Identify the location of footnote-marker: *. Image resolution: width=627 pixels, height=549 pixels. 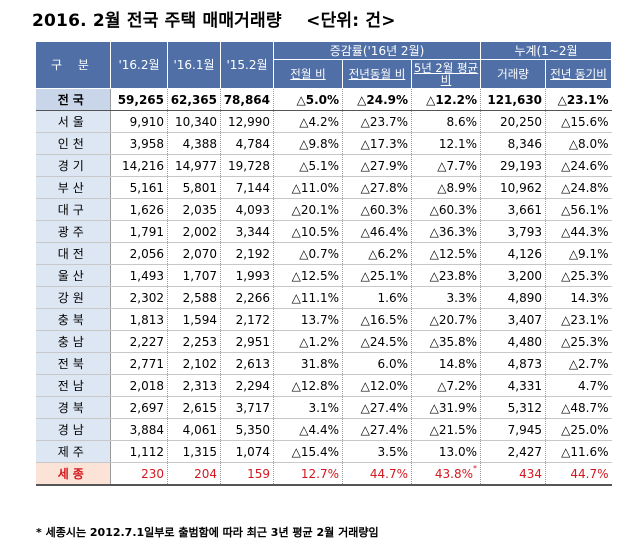
(475, 468).